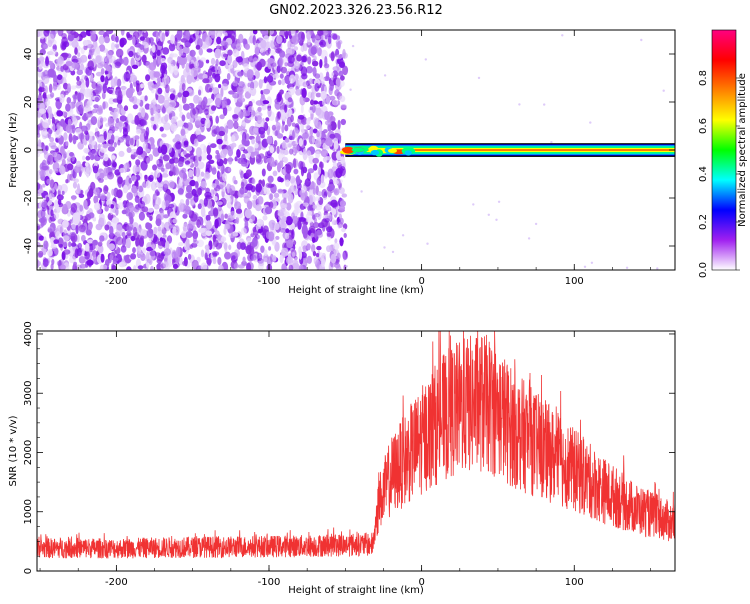 The height and width of the screenshot is (604, 750). I want to click on x-tick-label: 100, so click(574, 582).